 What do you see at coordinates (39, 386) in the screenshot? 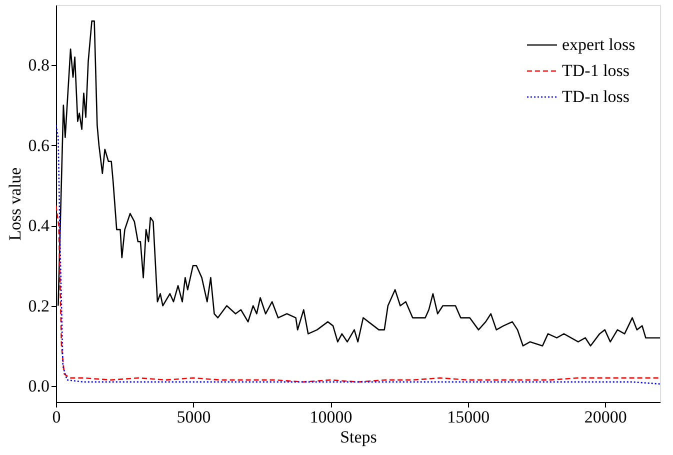
I see `y-tick-label: 0.0` at bounding box center [39, 386].